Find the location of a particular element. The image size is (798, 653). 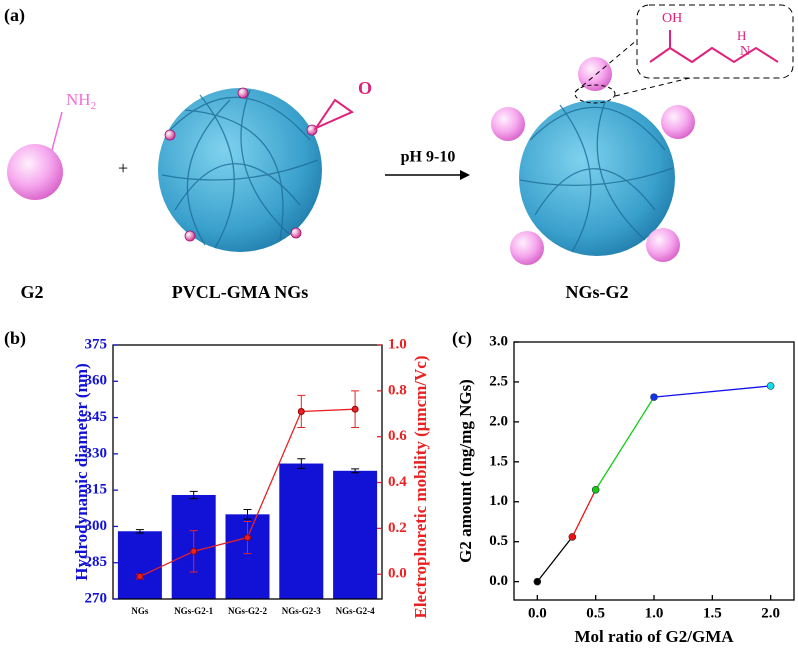

x-tick-label: NGs-G2-2 is located at coordinates (247, 611).